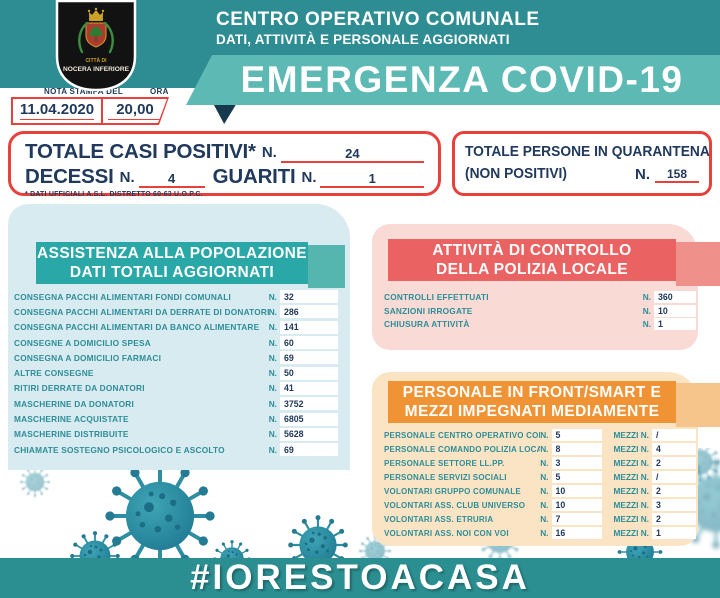 The image size is (720, 598). I want to click on table-row: ALTRE CONSEGNE N. 50, so click(176, 373).